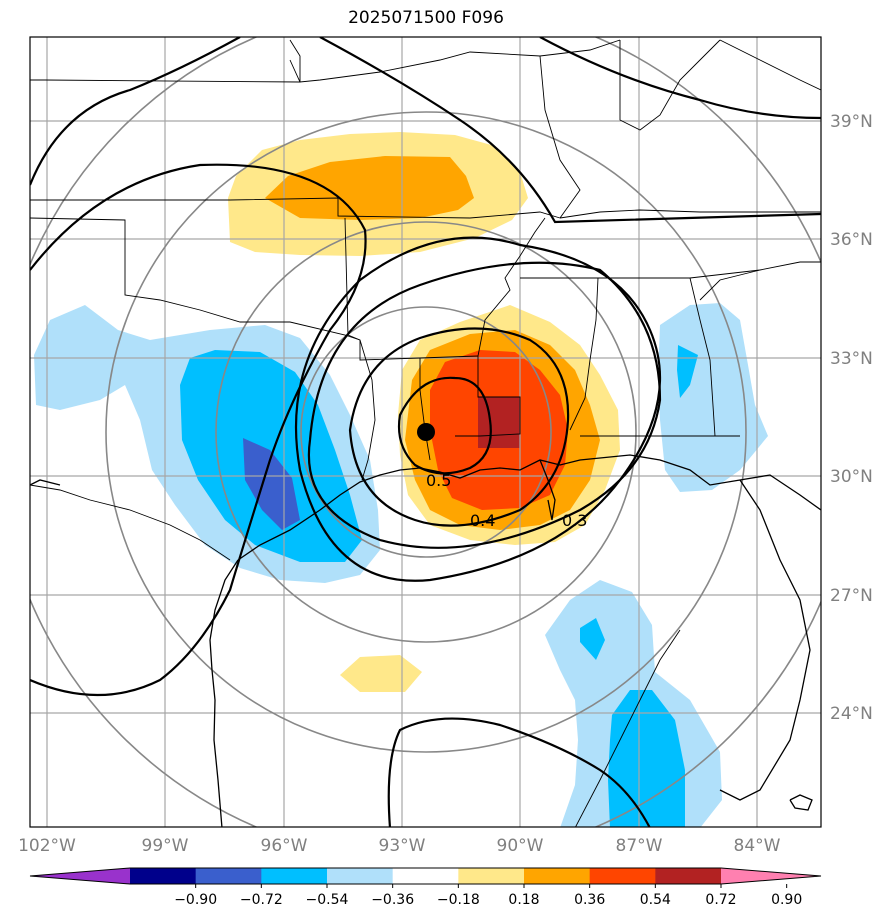  I want to click on storm-center-marker, so click(426, 432).